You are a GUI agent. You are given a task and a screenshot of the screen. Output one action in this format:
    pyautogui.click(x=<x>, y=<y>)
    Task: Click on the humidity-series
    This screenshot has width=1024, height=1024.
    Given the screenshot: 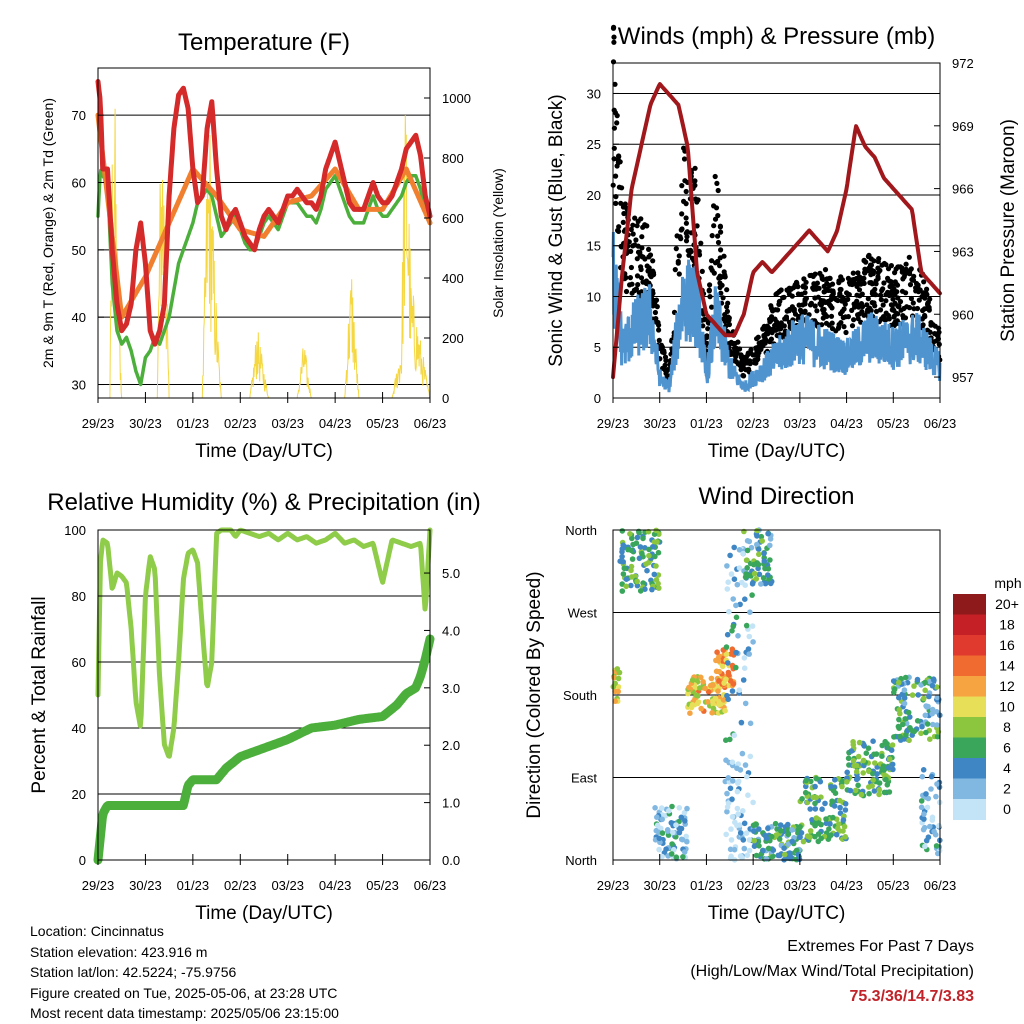 What is the action you would take?
    pyautogui.click(x=264, y=643)
    